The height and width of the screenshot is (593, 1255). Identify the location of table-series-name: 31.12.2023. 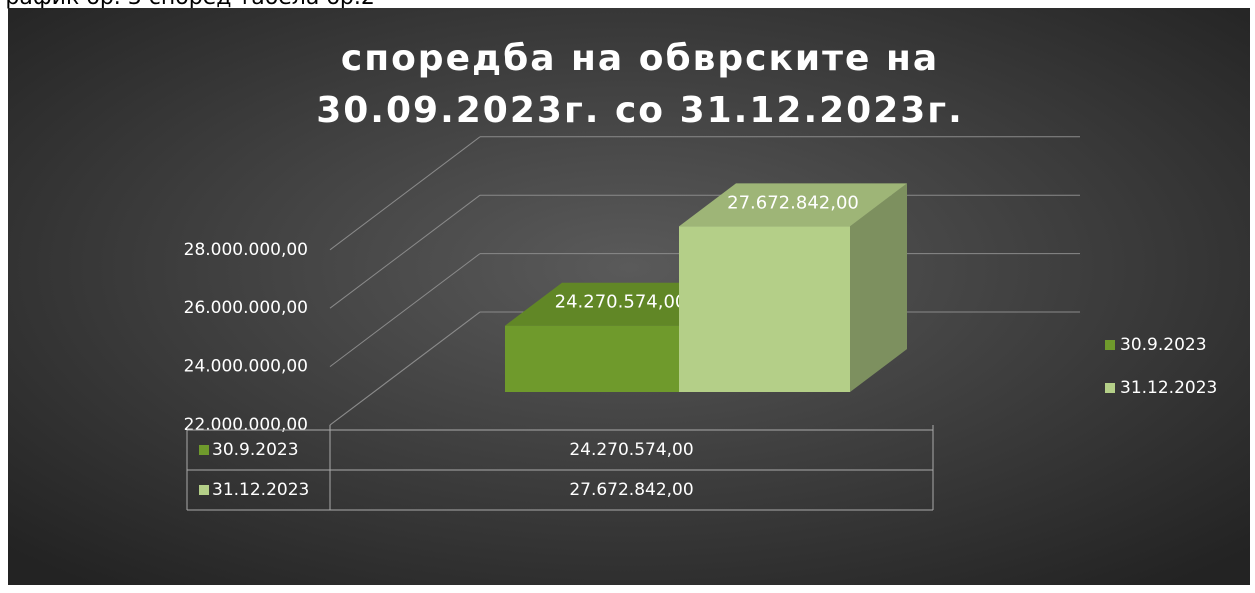
(260, 490).